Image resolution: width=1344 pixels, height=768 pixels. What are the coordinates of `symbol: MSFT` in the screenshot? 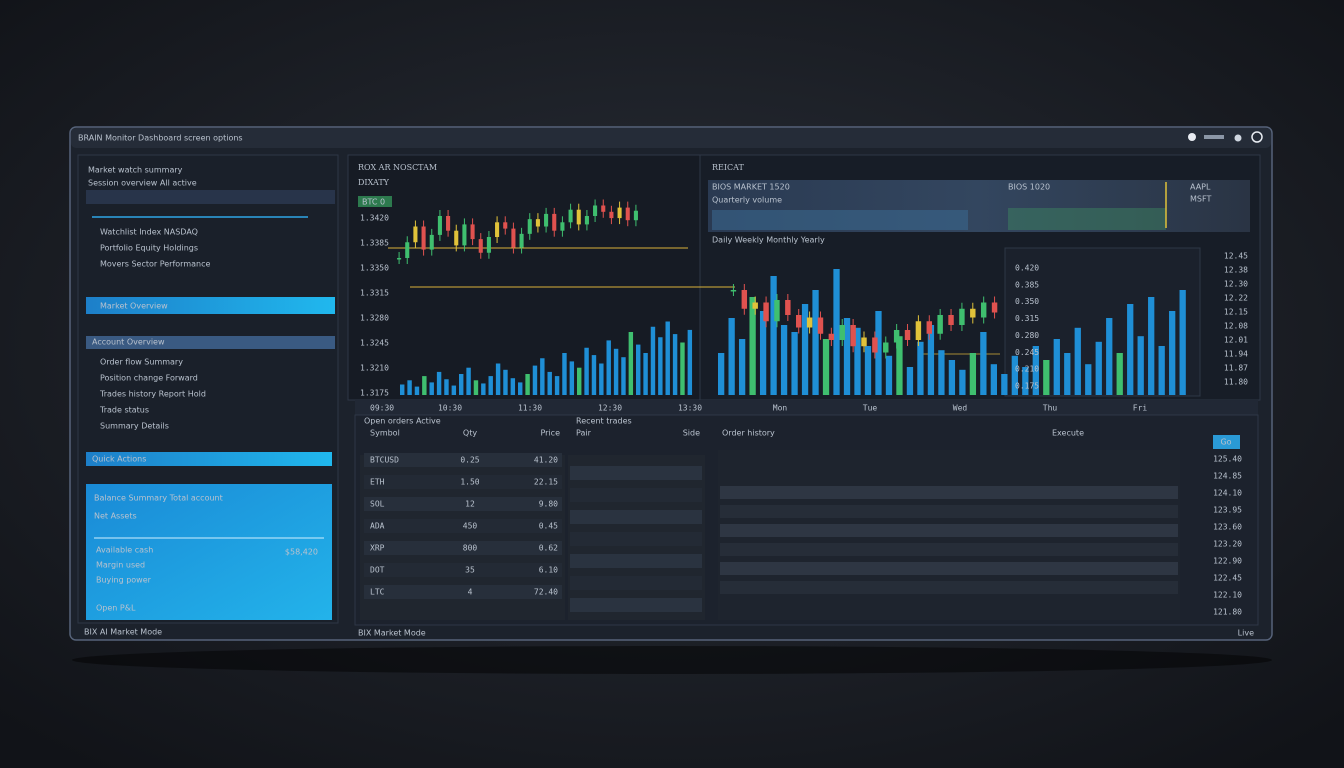 It's located at (1200, 199).